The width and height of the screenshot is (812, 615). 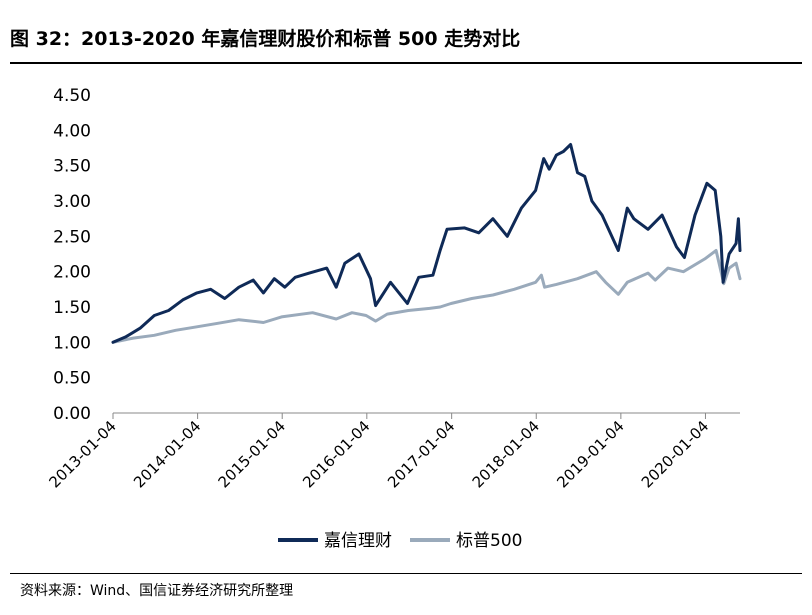 I want to click on x-tick-label: 2018-01-04, so click(x=506, y=454).